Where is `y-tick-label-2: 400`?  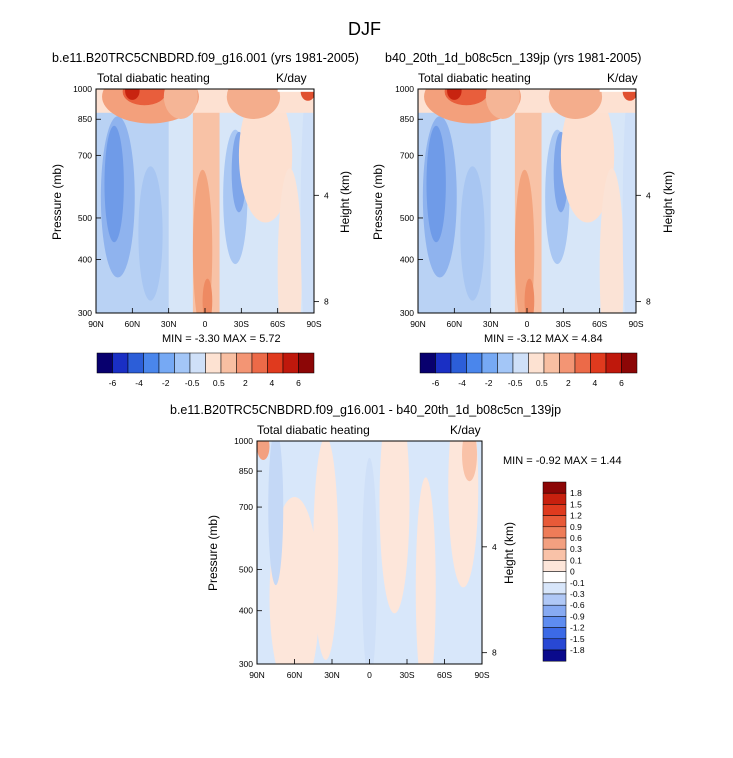 y-tick-label-2: 400 is located at coordinates (407, 259).